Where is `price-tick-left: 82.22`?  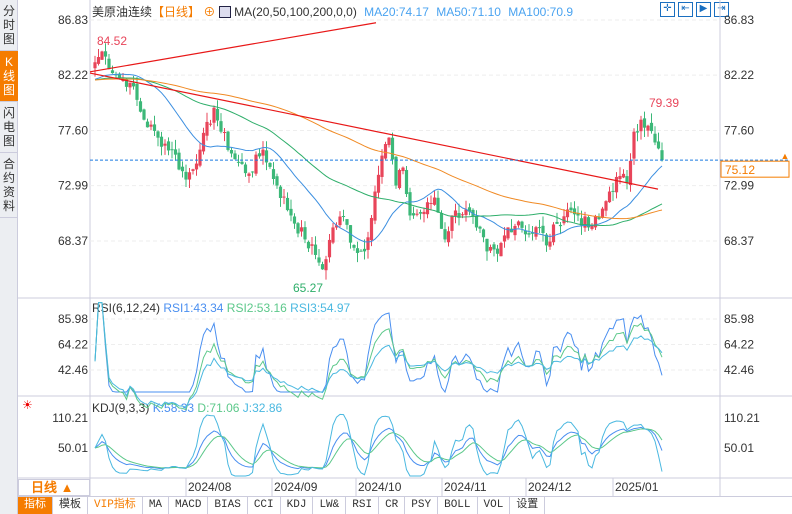
price-tick-left: 82.22 is located at coordinates (73, 75).